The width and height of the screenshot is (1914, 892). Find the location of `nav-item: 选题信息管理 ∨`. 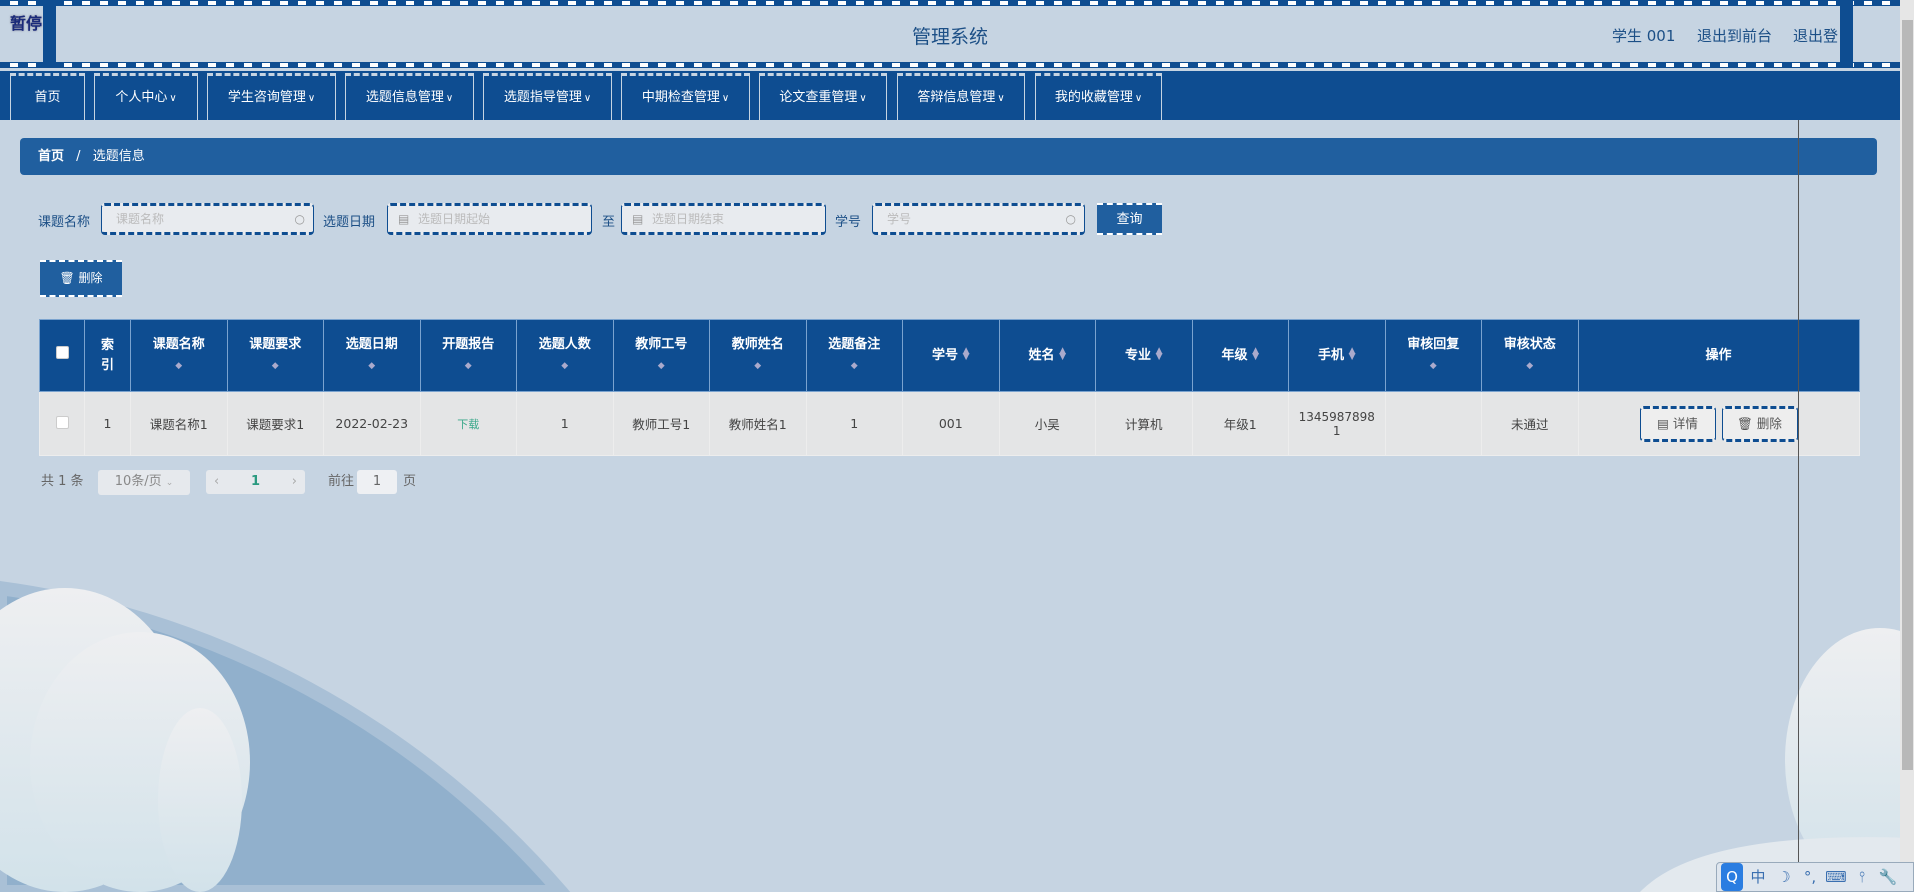

nav-item: 选题信息管理 ∨ is located at coordinates (409, 96).